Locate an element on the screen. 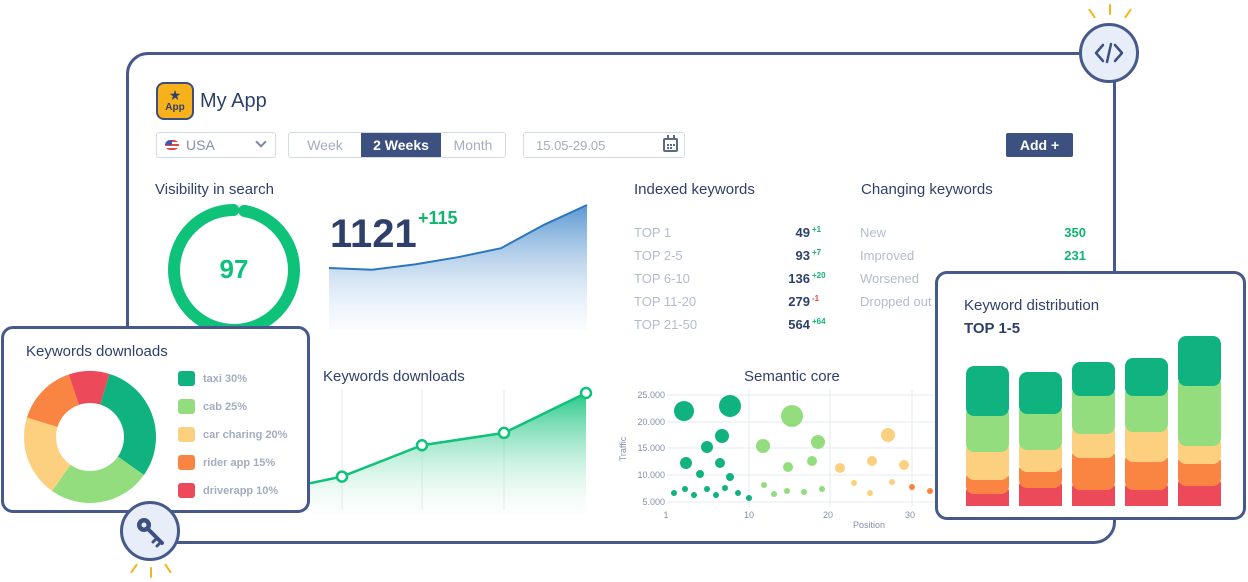 Image resolution: width=1248 pixels, height=582 pixels. y-tick: 5.000 is located at coordinates (653, 502).